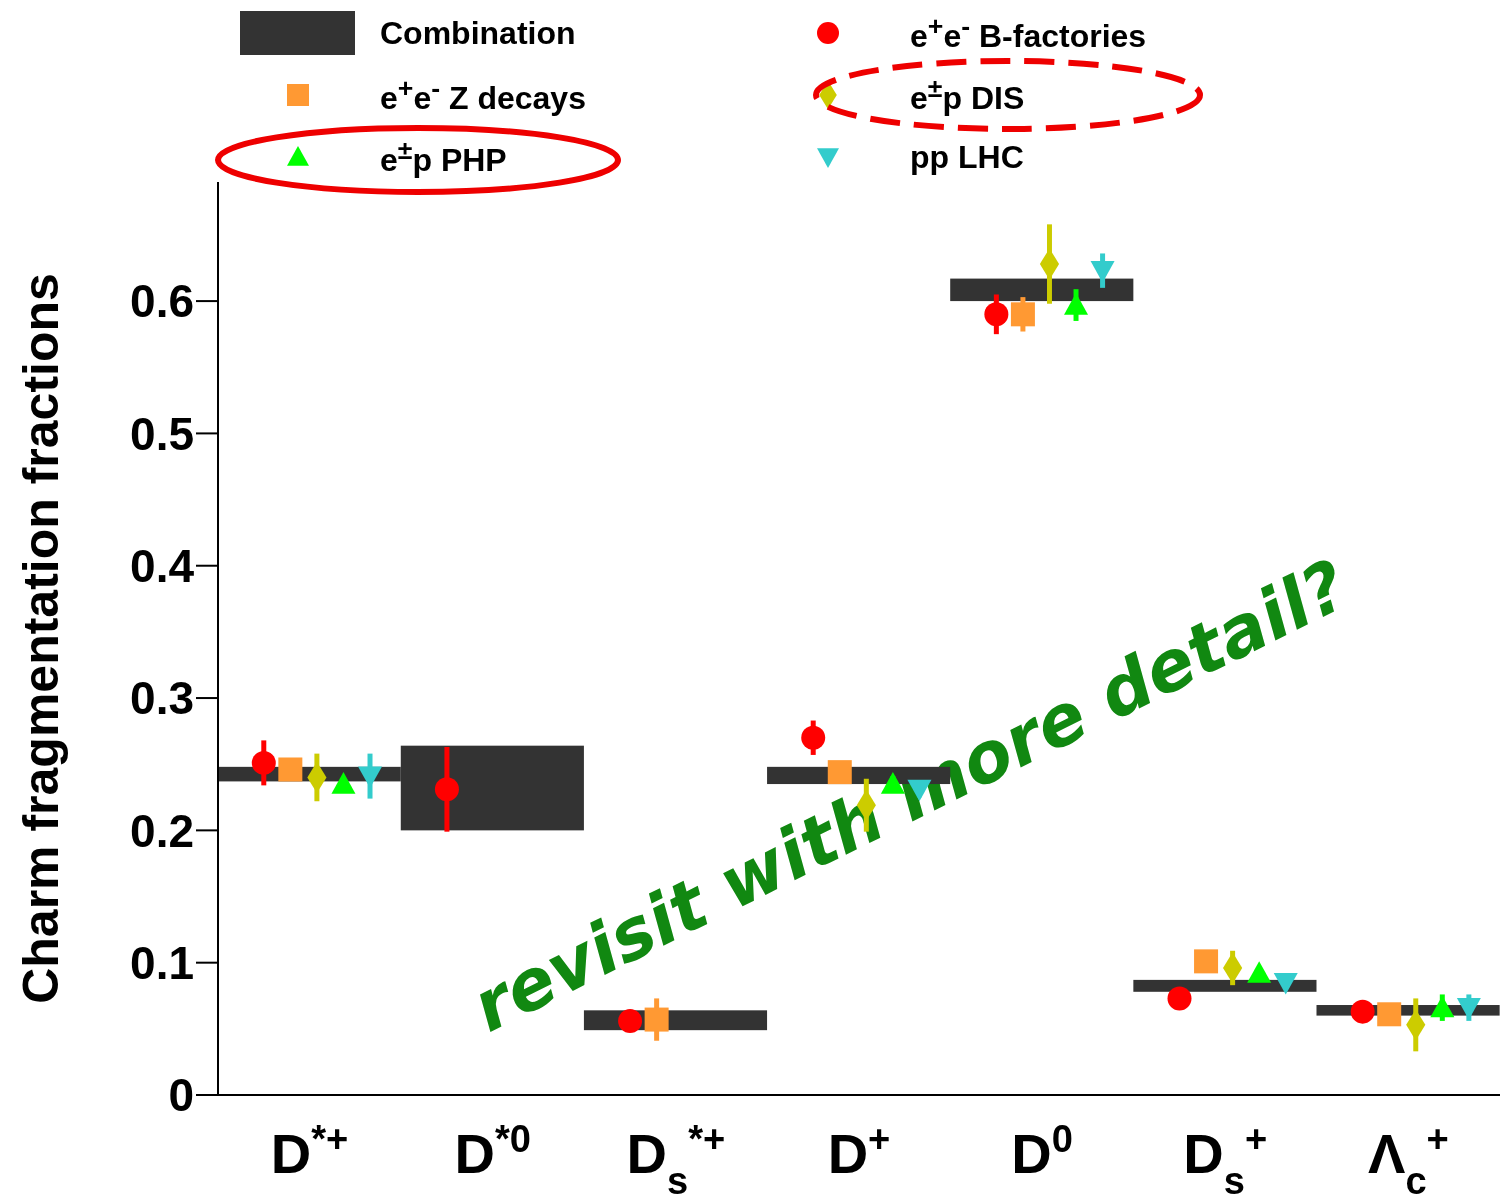  I want to click on y-tick-label: 0.6, so click(162, 301).